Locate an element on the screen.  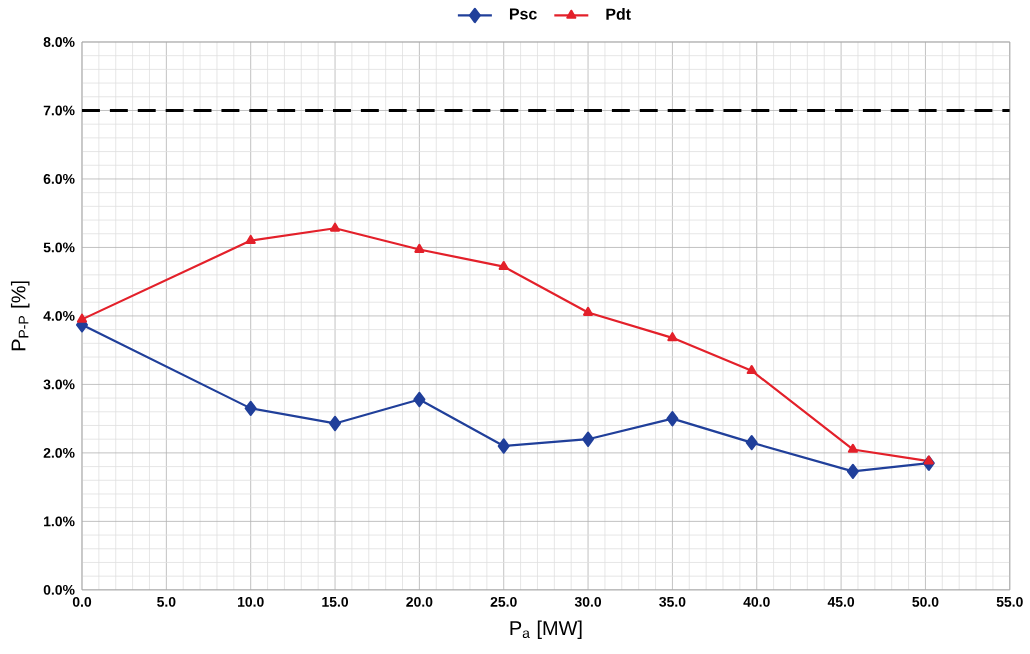
x-axis-title: P$_{a}$ [MW] is located at coordinates (546, 630).